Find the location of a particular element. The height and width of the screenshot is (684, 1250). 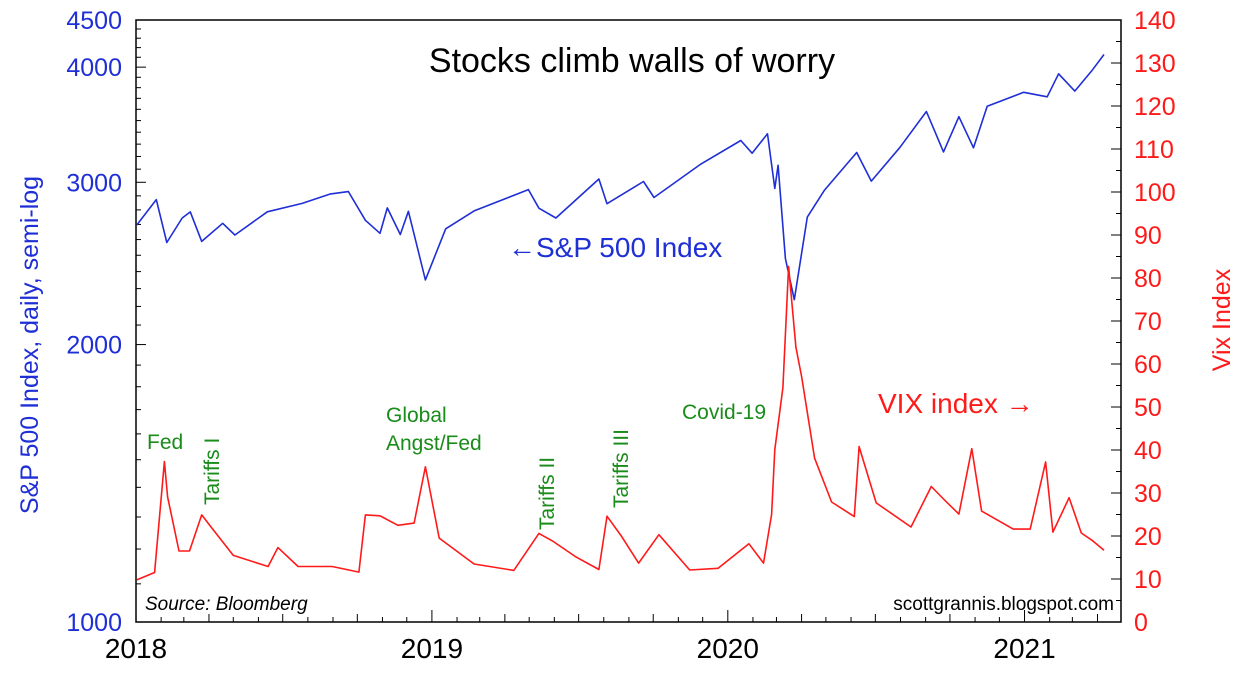

annotation-global-line1: Global is located at coordinates (416, 415).